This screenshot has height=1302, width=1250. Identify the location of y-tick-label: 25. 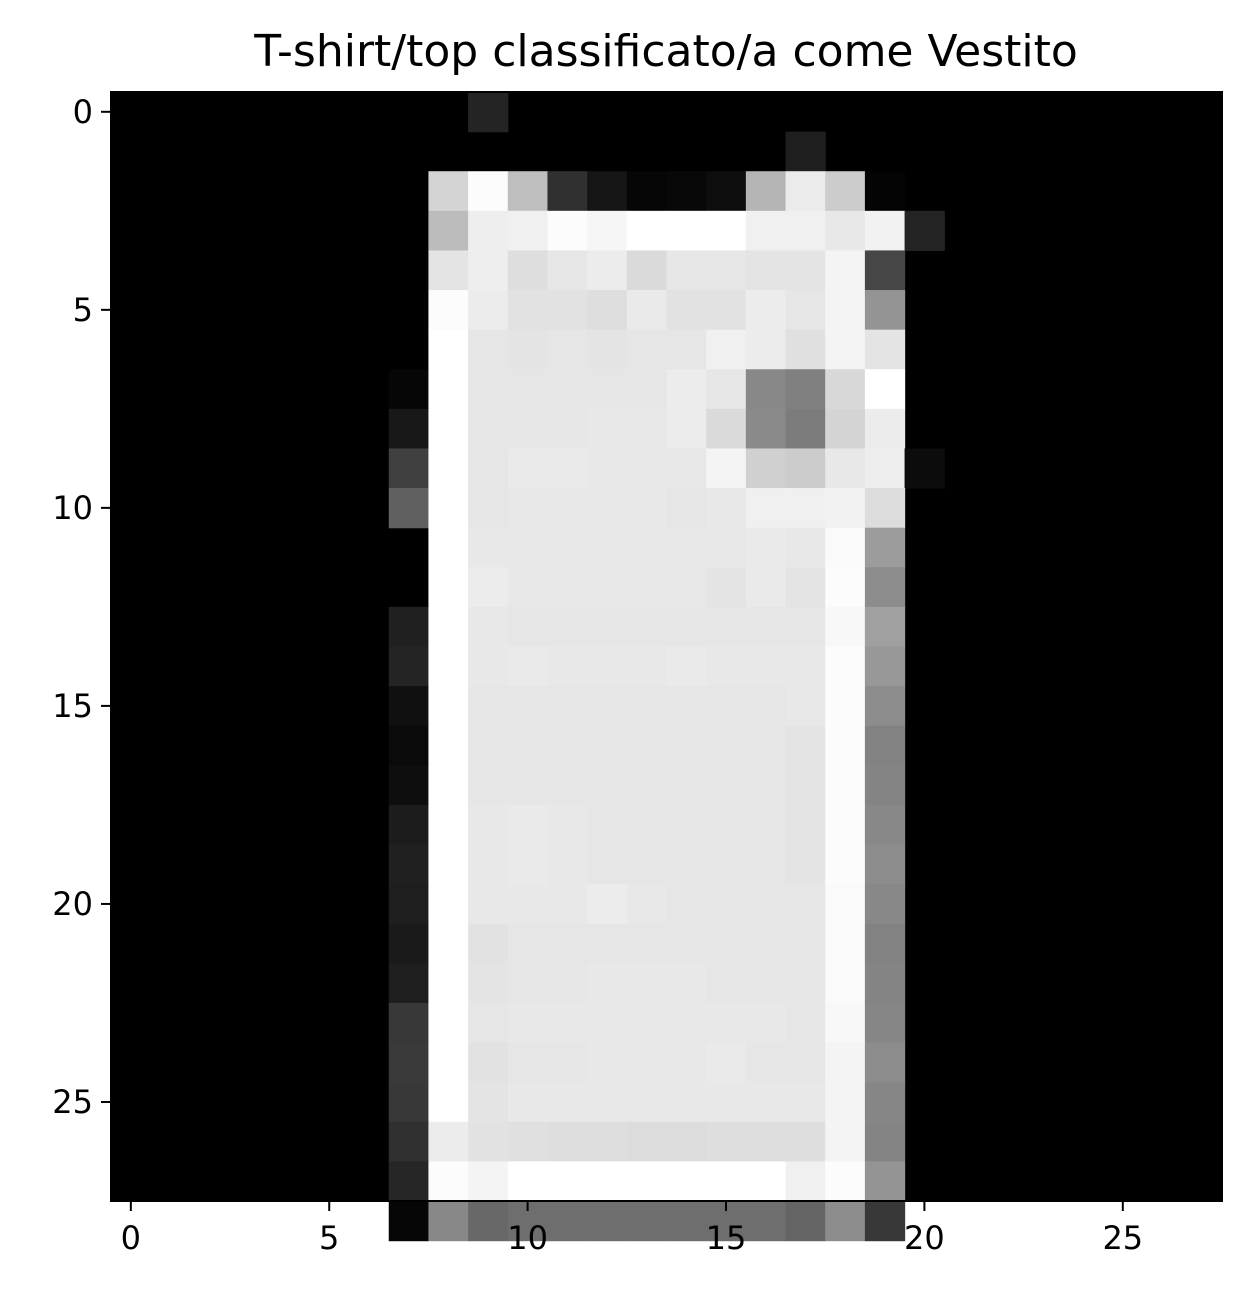
(72, 1102).